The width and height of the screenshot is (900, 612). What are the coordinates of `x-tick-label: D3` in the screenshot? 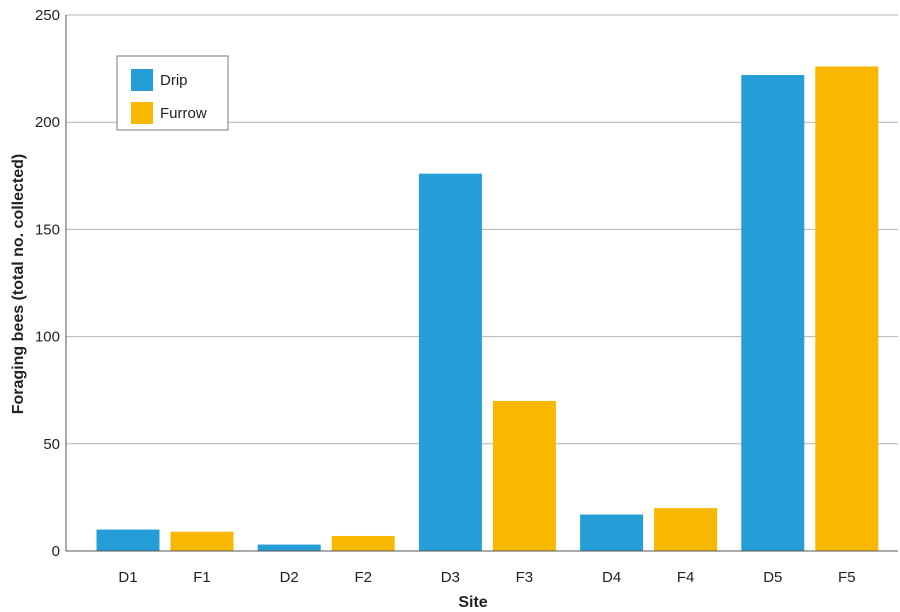 It's located at (450, 577).